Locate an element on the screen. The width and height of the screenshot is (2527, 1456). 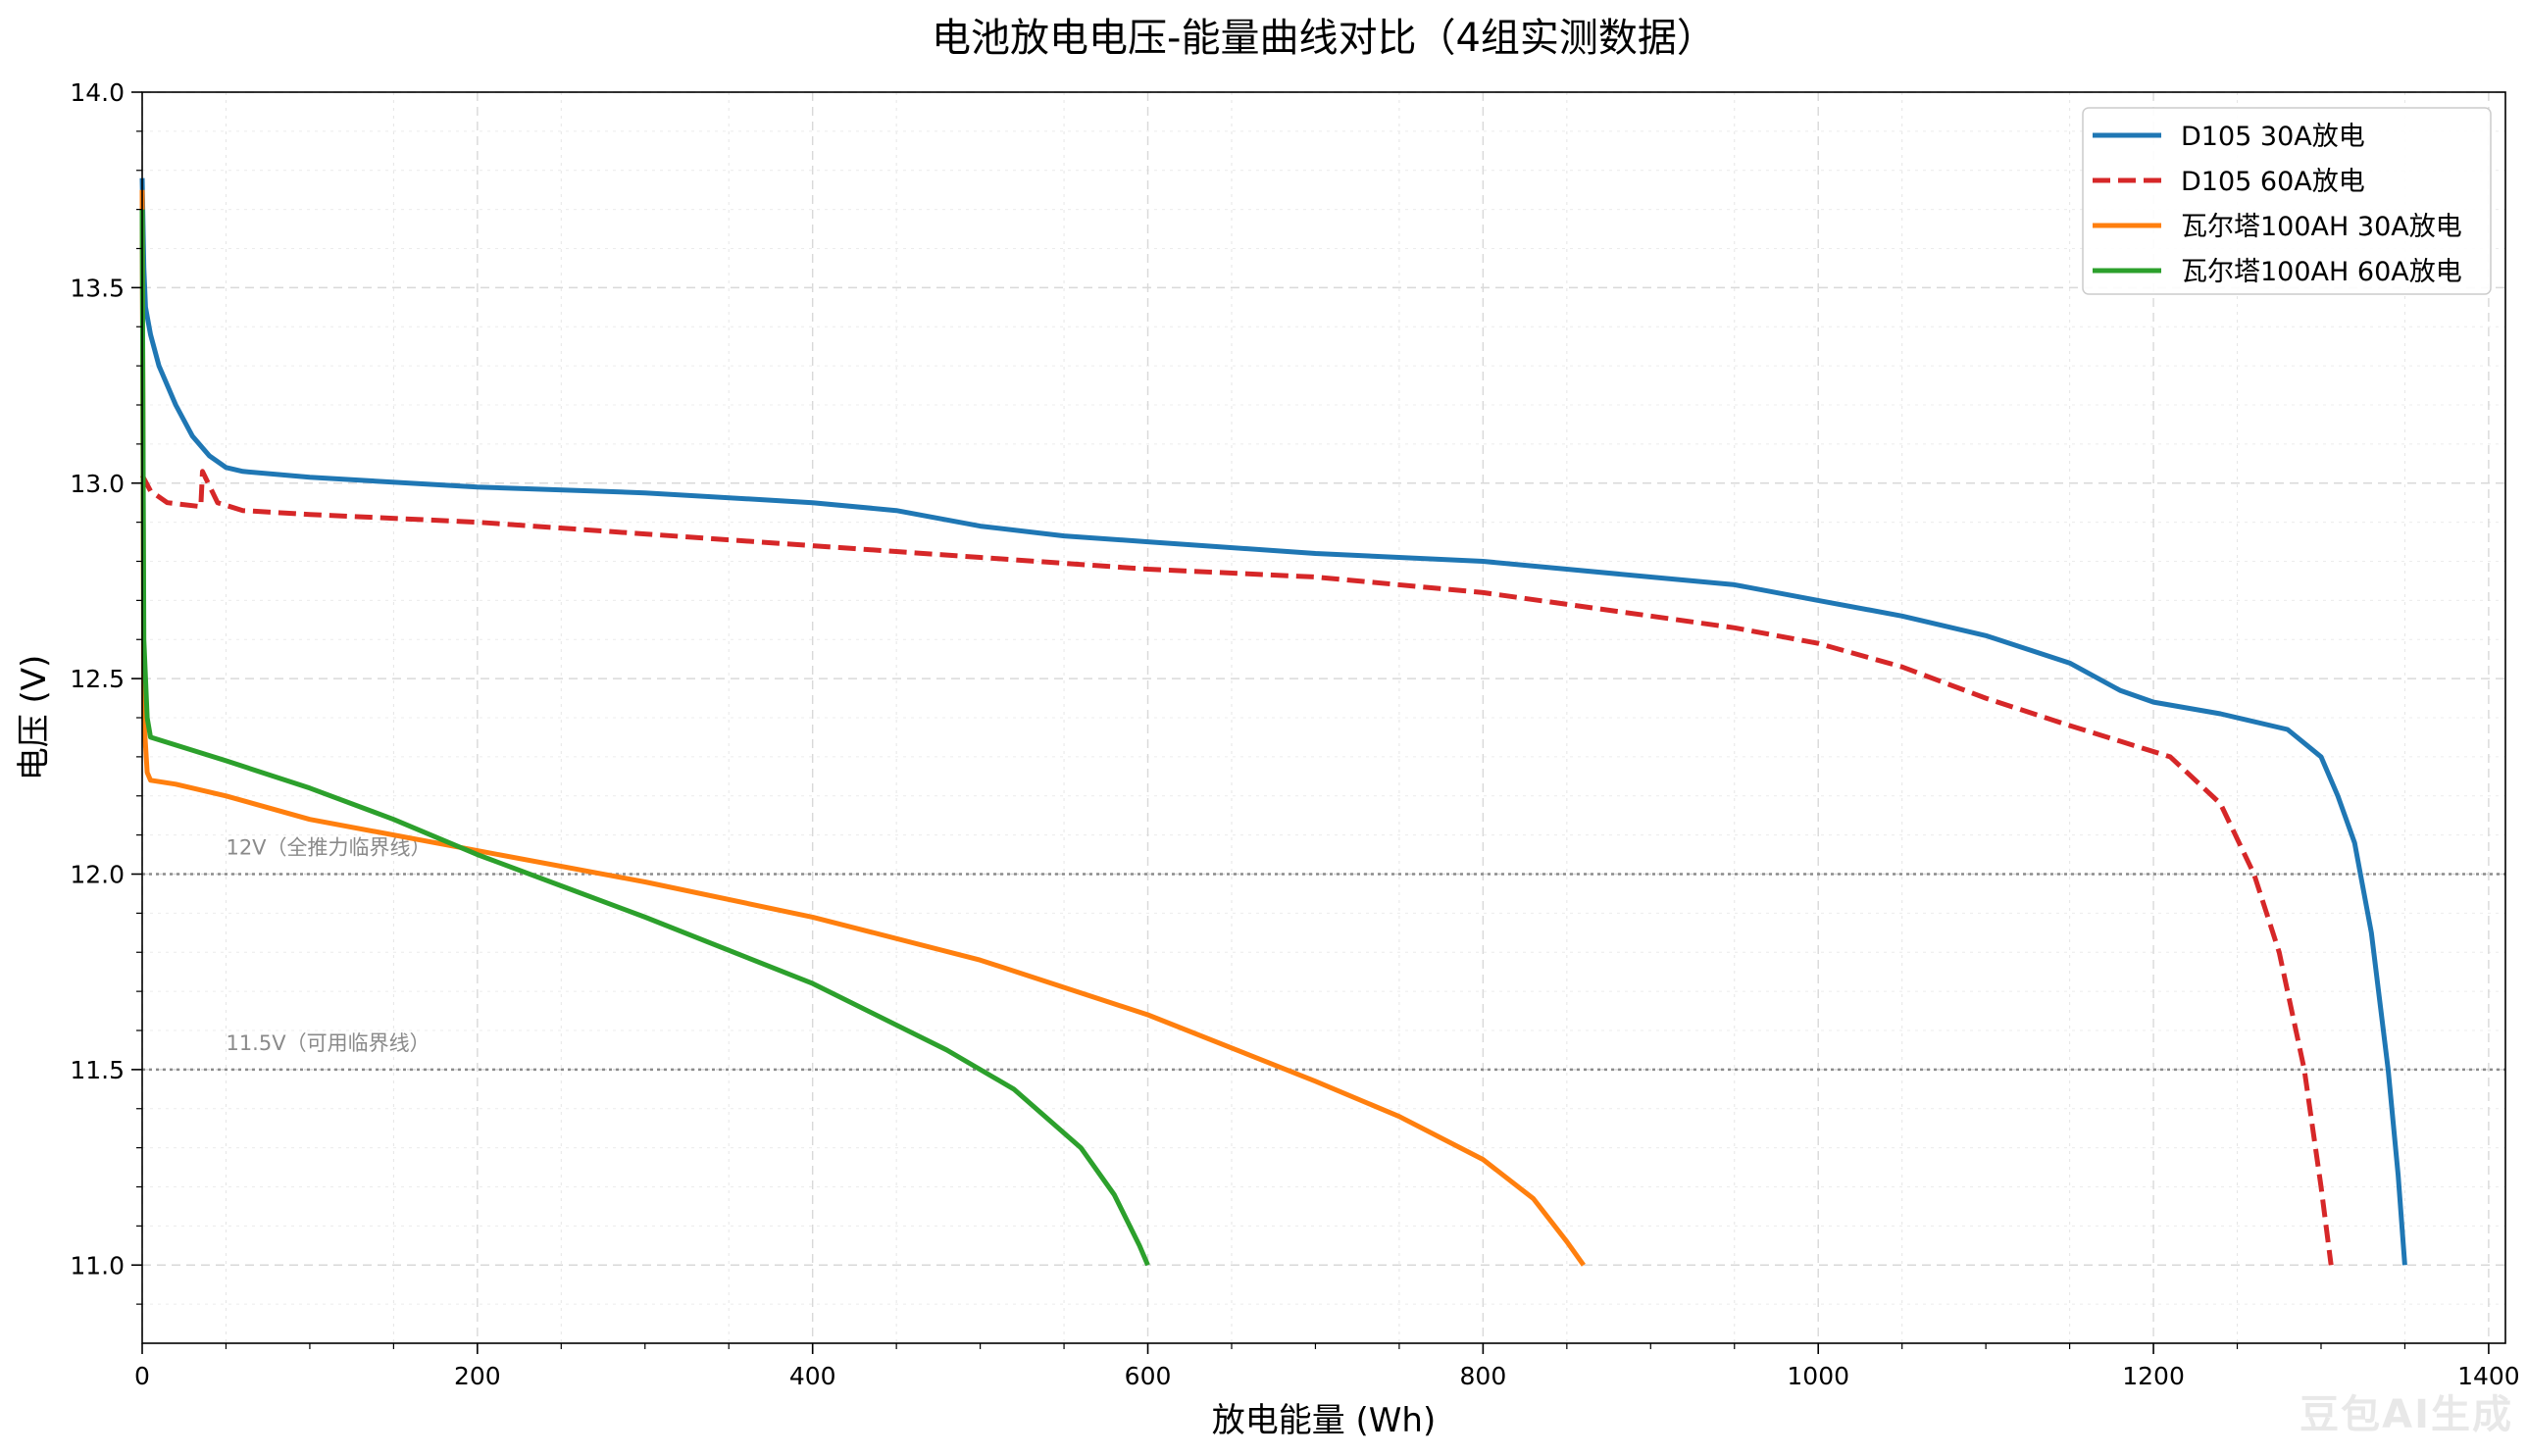
x-tick-label: 1400 is located at coordinates (2488, 1376).